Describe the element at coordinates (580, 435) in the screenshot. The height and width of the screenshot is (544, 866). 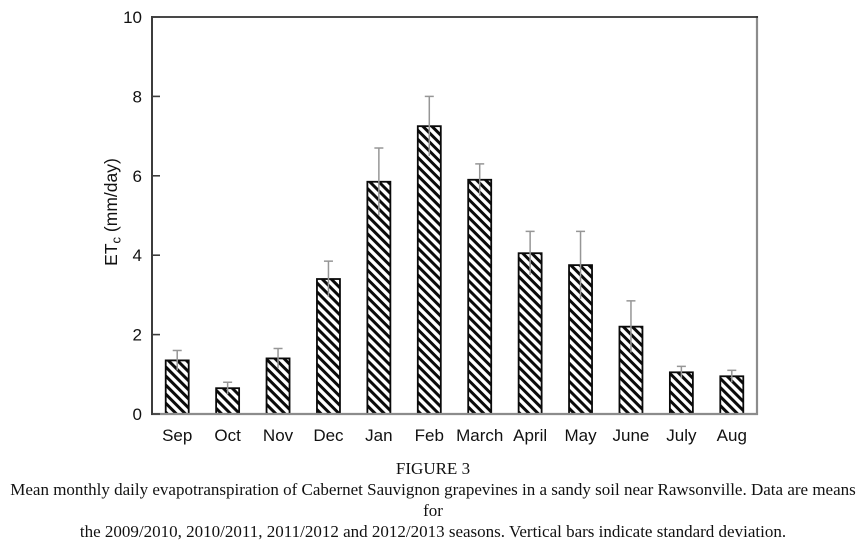
I see `x-tick-label-may: May` at that location.